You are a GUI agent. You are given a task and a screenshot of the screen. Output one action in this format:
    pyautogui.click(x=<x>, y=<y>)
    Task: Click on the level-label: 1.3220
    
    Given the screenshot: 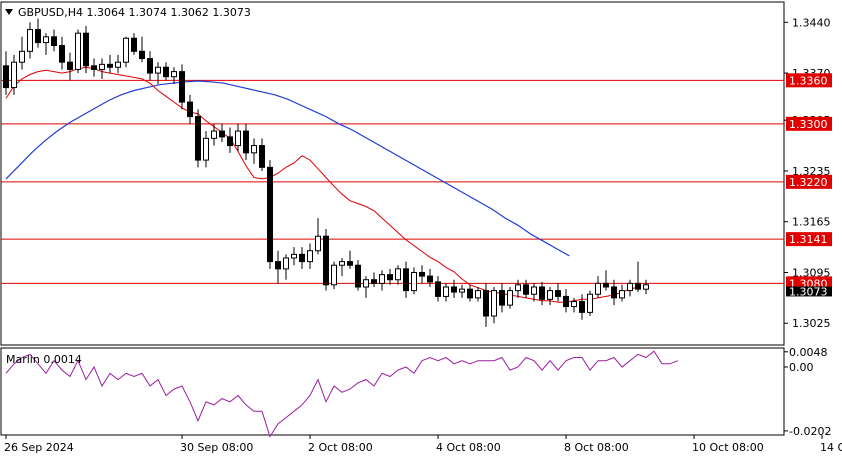 What is the action you would take?
    pyautogui.click(x=808, y=182)
    